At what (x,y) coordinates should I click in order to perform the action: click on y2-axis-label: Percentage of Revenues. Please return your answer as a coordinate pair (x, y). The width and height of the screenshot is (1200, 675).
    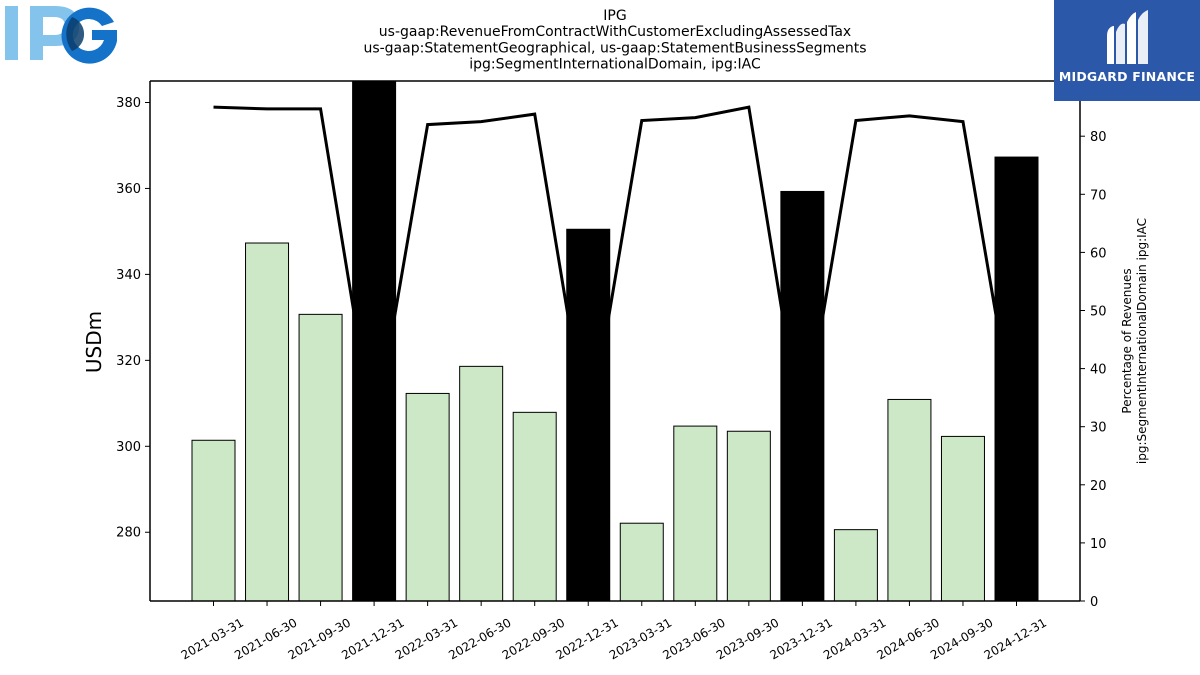
    Looking at the image, I should click on (1127, 340).